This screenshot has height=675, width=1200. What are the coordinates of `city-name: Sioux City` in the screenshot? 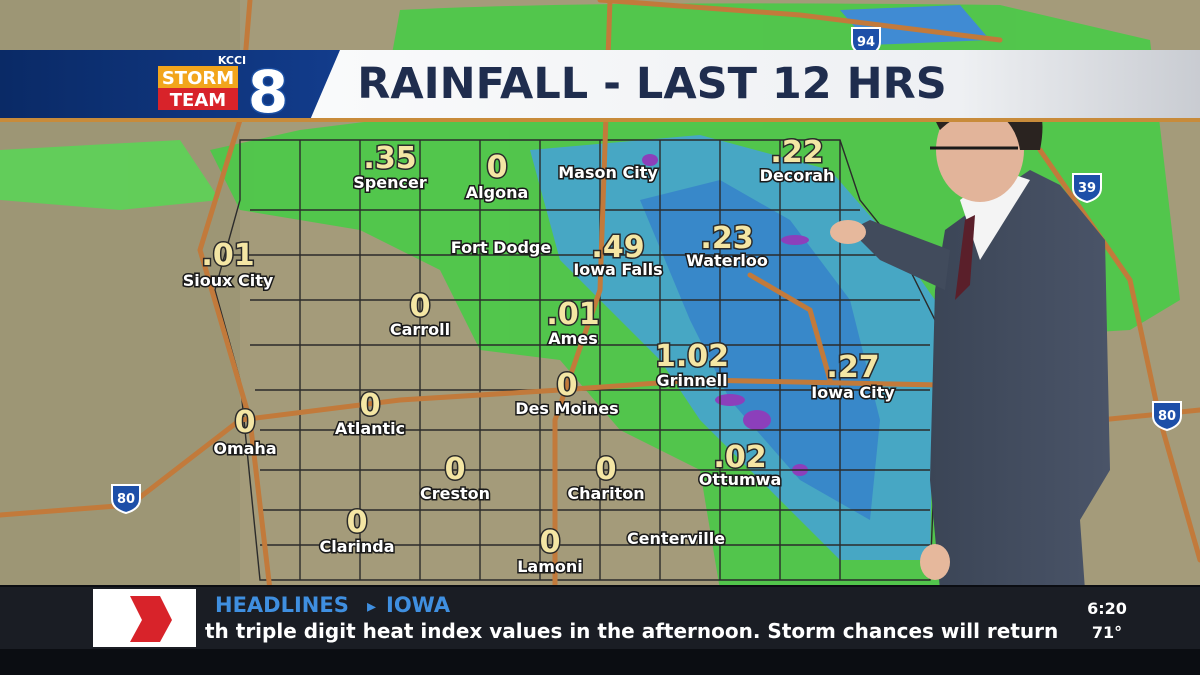 It's located at (228, 280).